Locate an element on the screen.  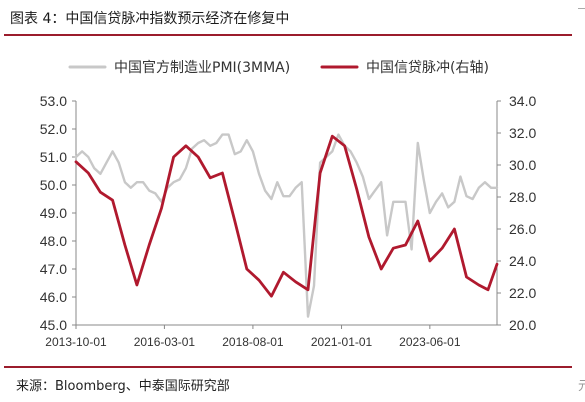
y-left-tick-label: 47.0 is located at coordinates (53, 269).